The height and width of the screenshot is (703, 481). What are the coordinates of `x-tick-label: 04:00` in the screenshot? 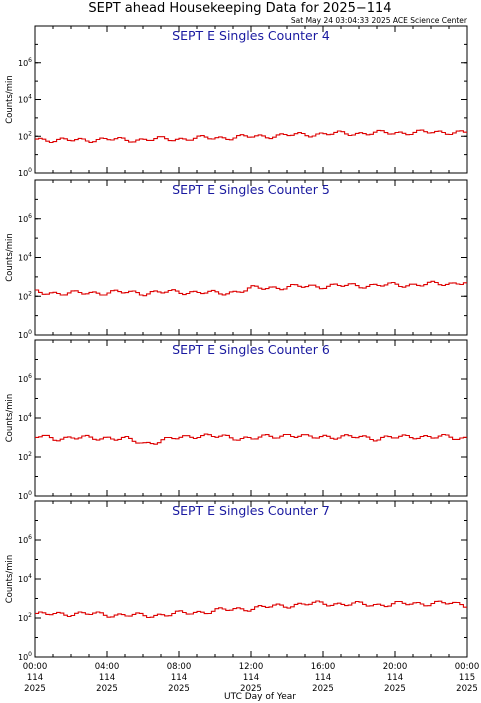 It's located at (107, 667).